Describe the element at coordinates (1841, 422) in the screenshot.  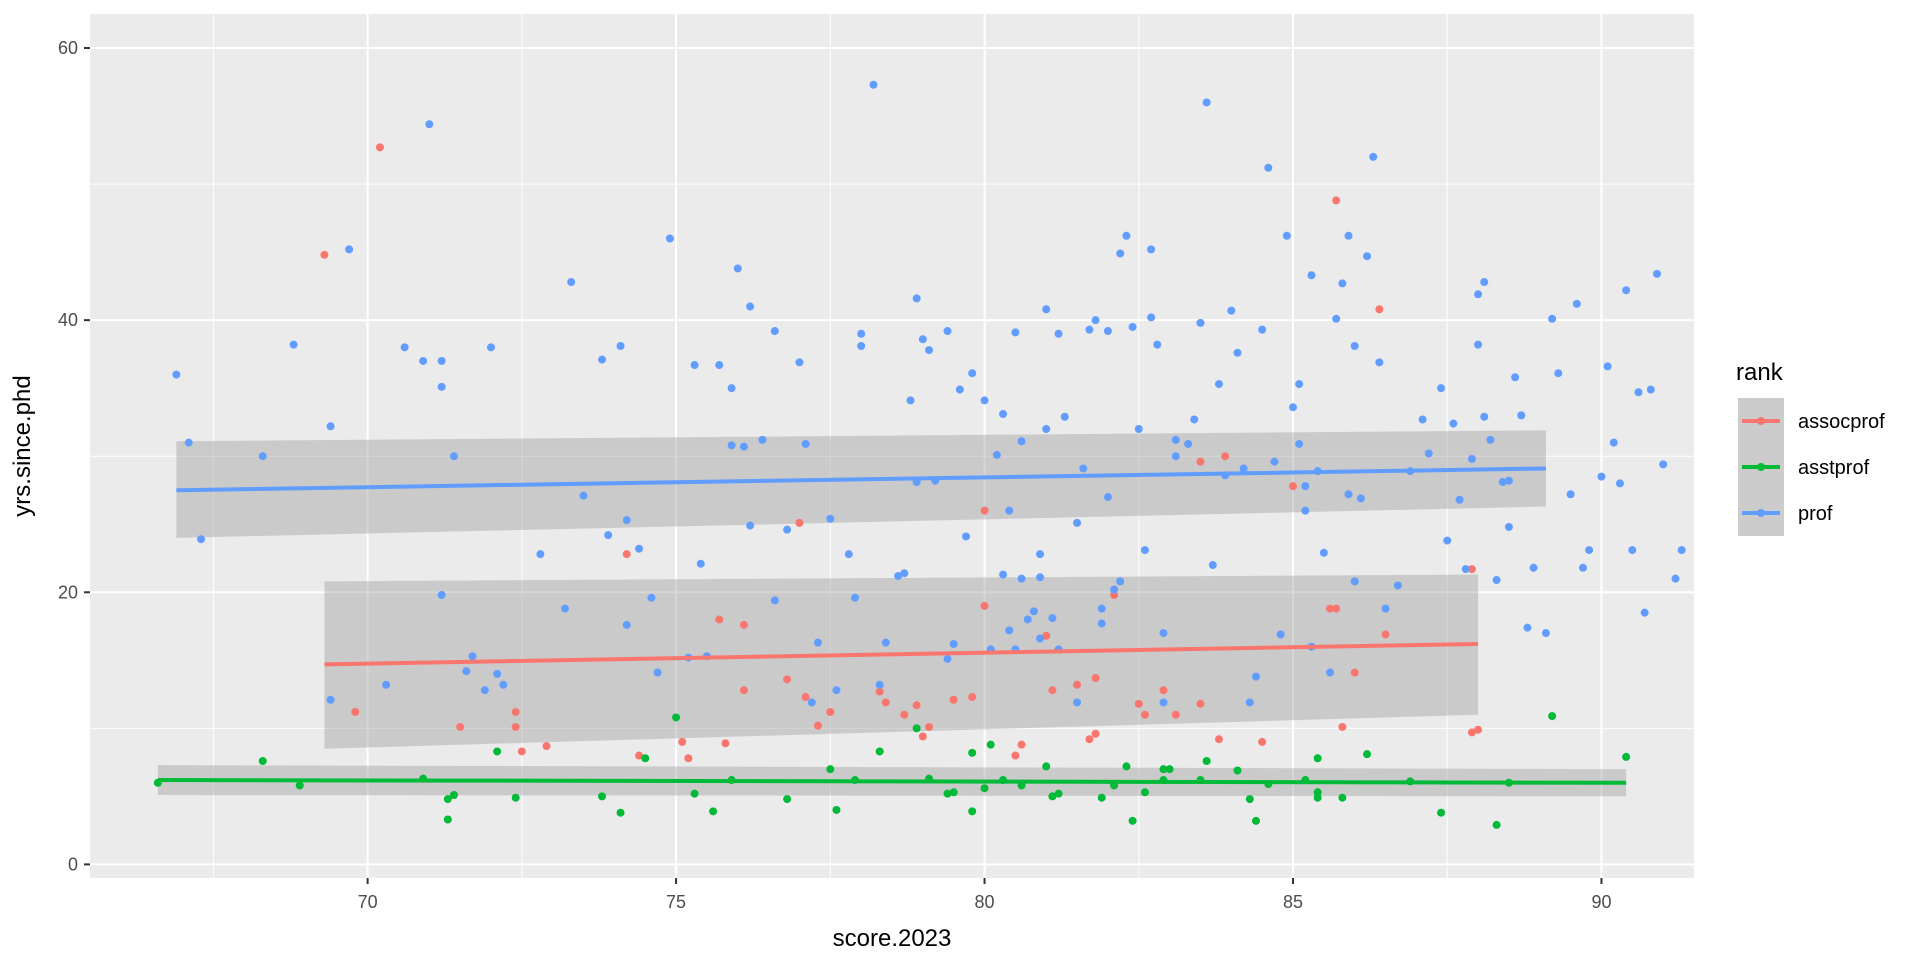
I see `legend-label-assocprof: assocprof` at that location.